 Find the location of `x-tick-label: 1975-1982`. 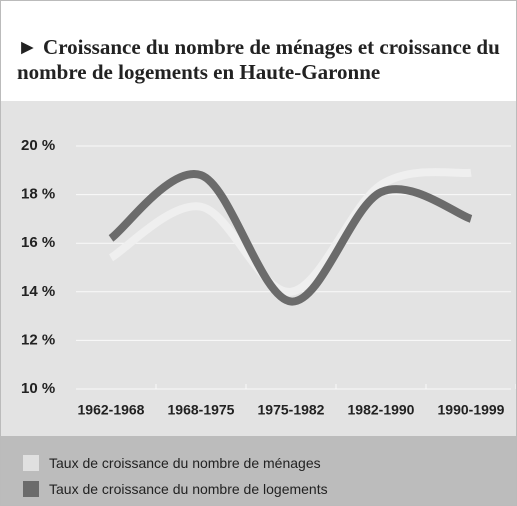

x-tick-label: 1975-1982 is located at coordinates (291, 410).